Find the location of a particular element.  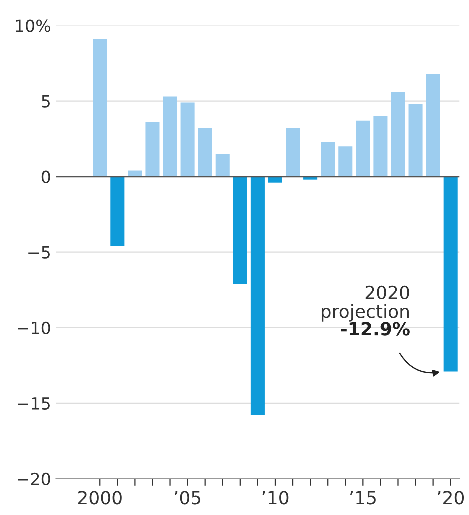

annotation: -12.9% is located at coordinates (375, 329).